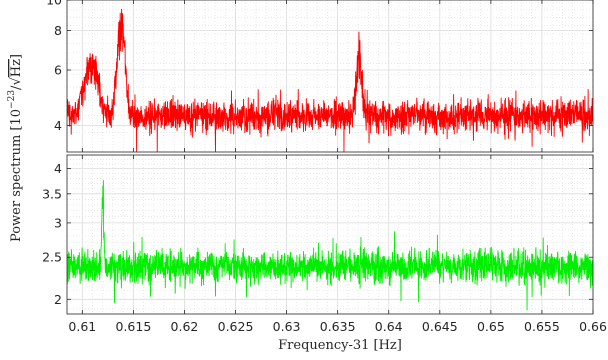 Image resolution: width=608 pixels, height=360 pixels. I want to click on y-axis-label: Power spectrum [10−23/√Hz], so click(15, 148).